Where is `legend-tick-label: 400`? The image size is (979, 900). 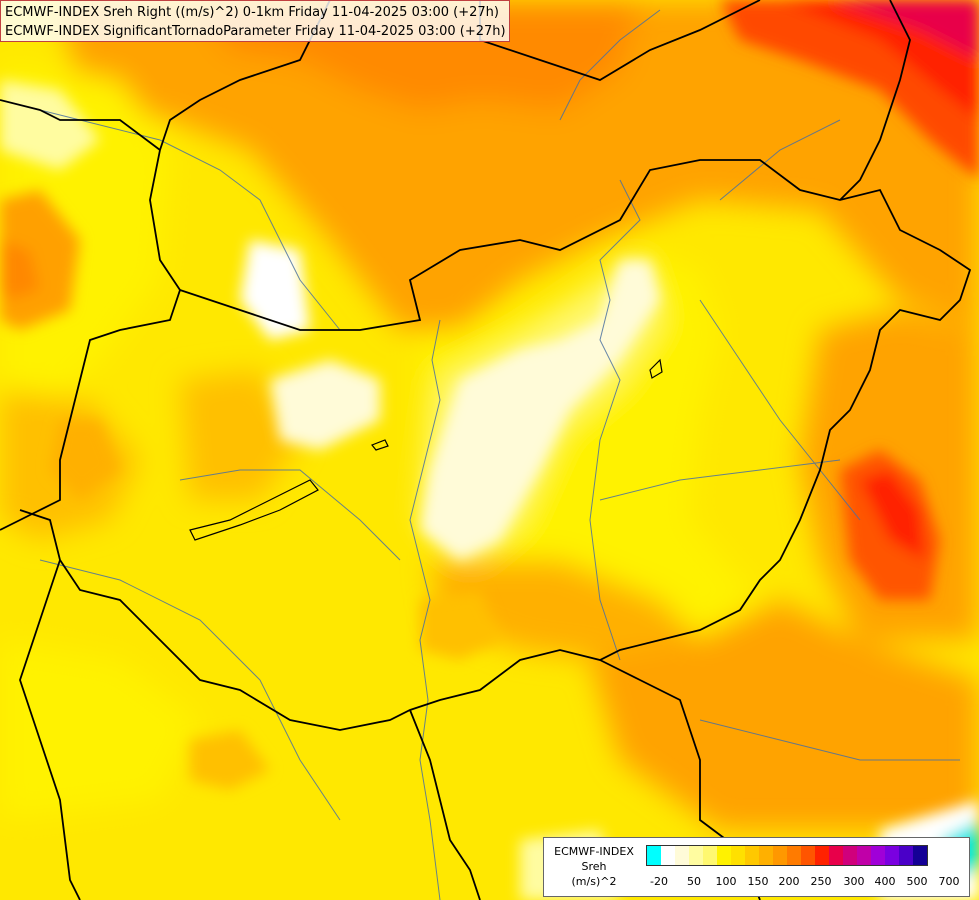
legend-tick-label: 400 is located at coordinates (885, 881).